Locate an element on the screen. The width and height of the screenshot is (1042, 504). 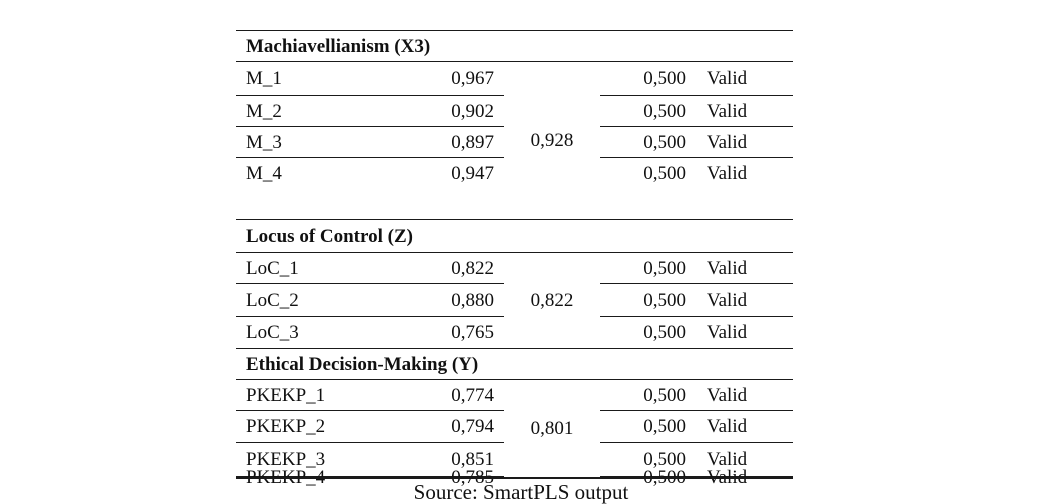
table-bottom-rule is located at coordinates (514, 478).